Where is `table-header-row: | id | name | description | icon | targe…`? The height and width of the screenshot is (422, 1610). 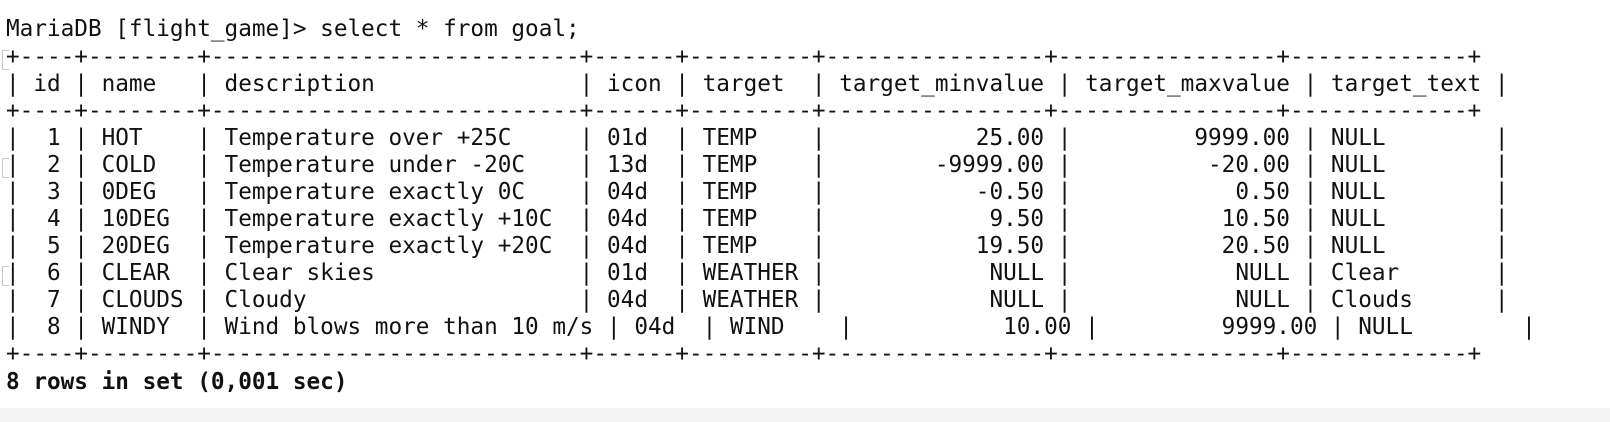 table-header-row: | id | name | description | icon | targe… is located at coordinates (757, 84).